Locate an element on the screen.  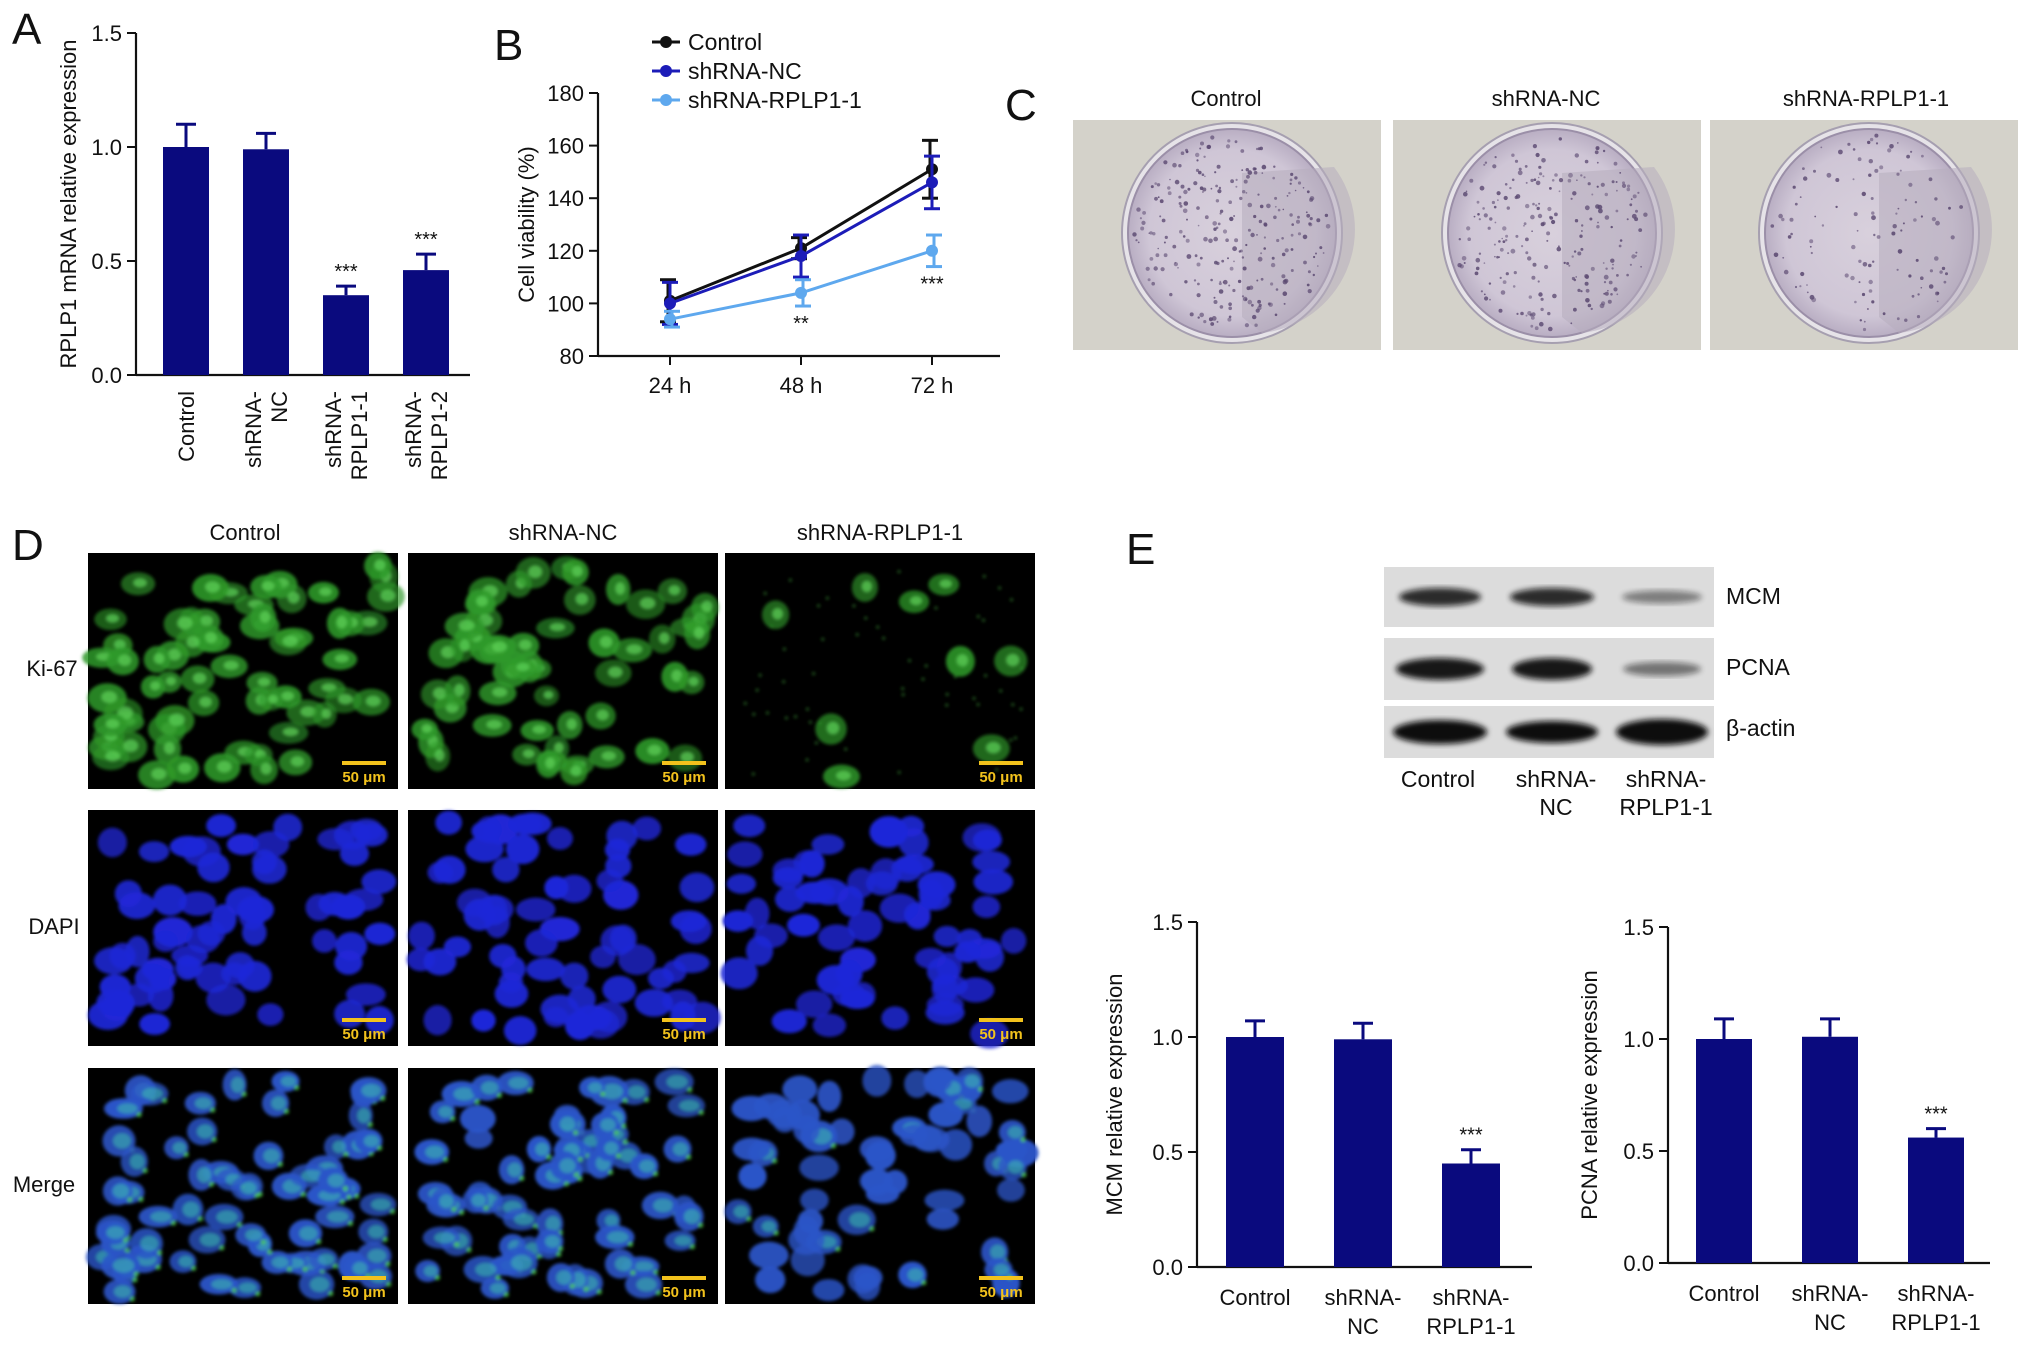
y-axis-label: RPLP1 mRNA relative expression is located at coordinates (68, 204).